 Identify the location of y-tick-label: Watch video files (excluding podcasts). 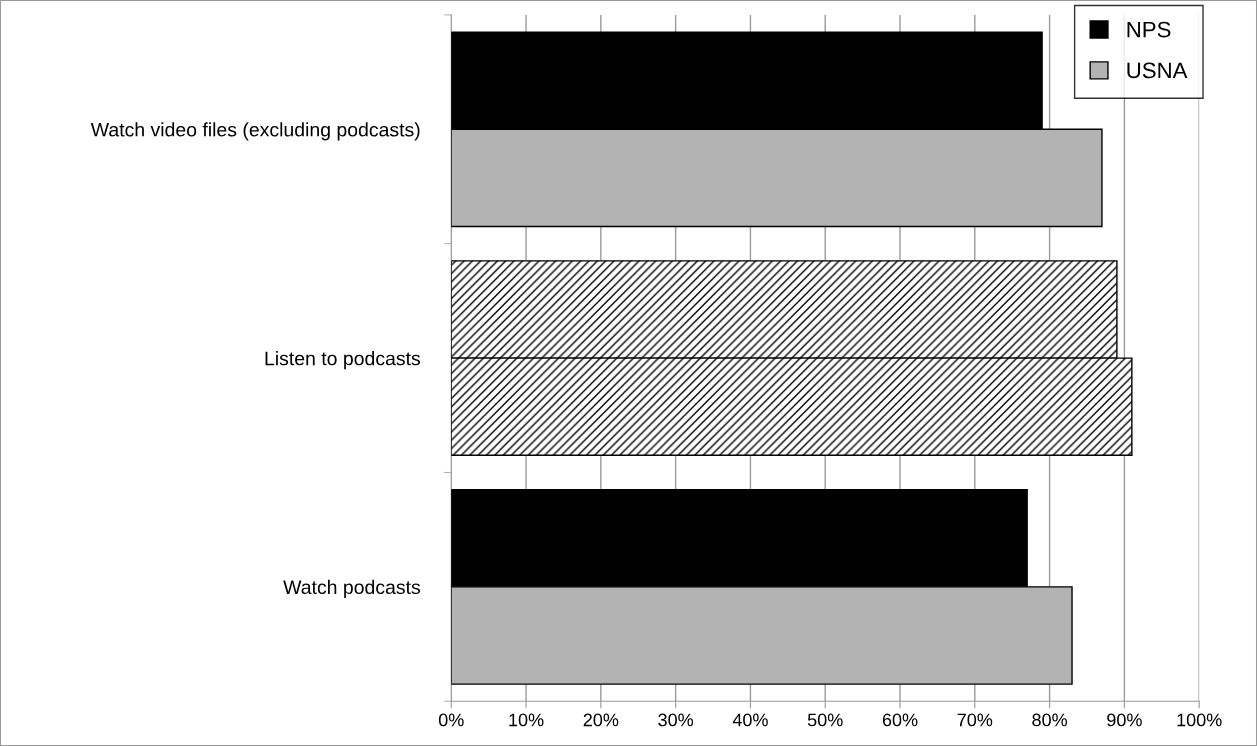
(255, 131).